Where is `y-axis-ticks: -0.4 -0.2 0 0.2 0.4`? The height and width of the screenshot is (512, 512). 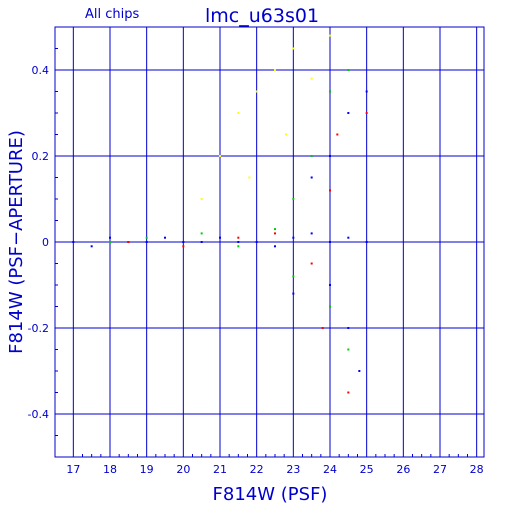
y-axis-ticks: -0.4 -0.2 0 0.2 0.4 is located at coordinates (43, 242).